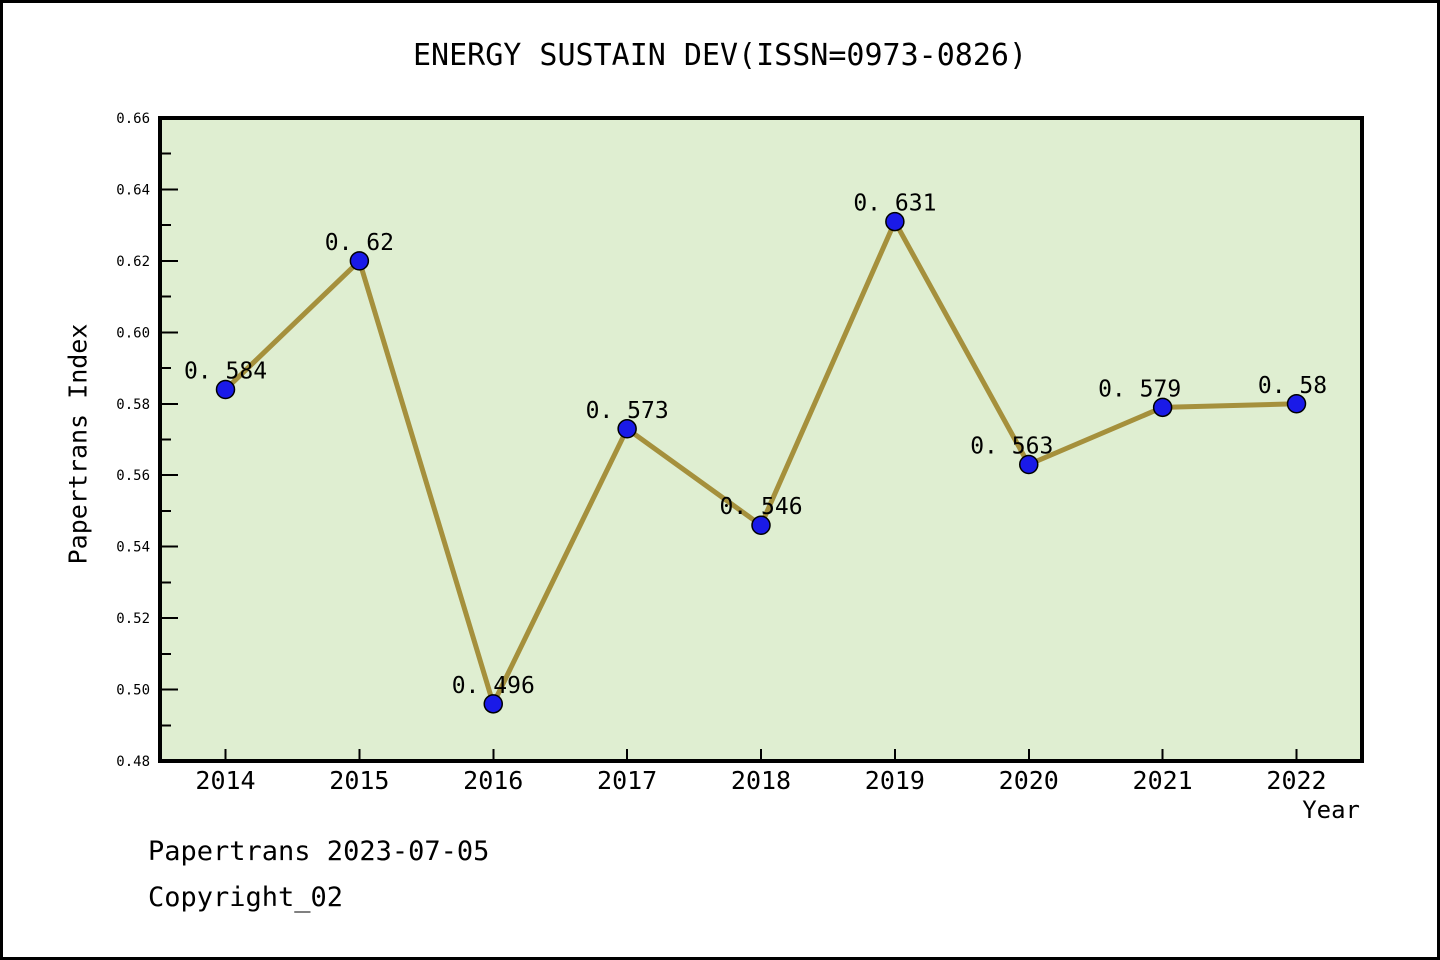 Image resolution: width=1440 pixels, height=960 pixels. Describe the element at coordinates (78, 444) in the screenshot. I see `y-axis-title: Papertrans Index` at that location.